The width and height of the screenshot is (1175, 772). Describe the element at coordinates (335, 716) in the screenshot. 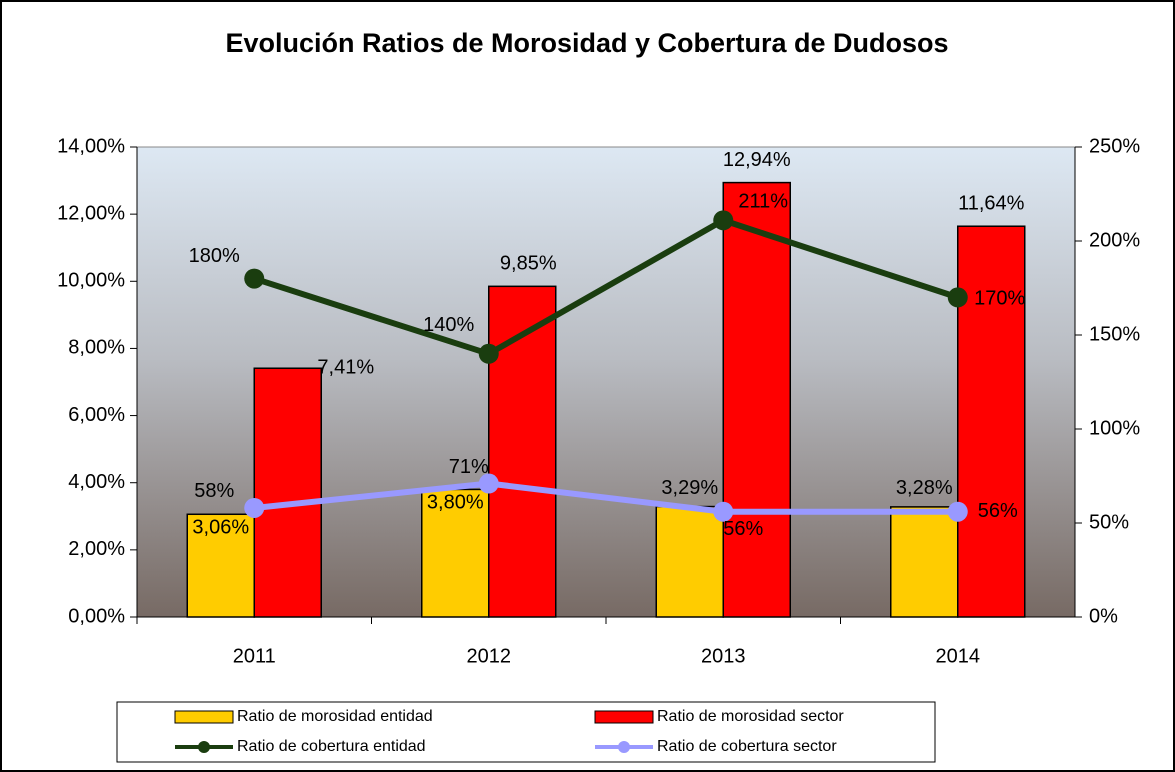

I see `legend-label: Ratio de morosidad entidad` at that location.